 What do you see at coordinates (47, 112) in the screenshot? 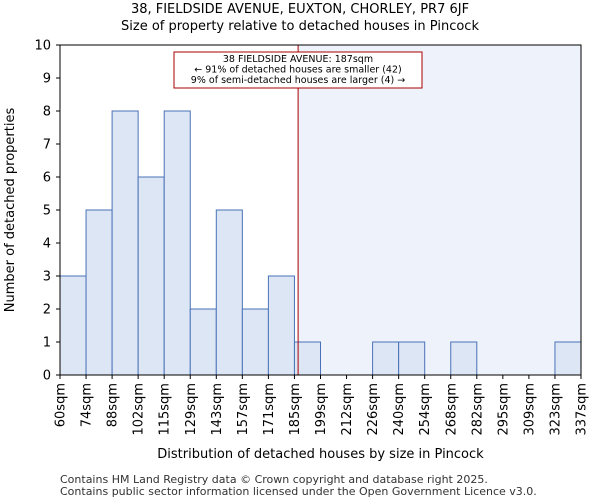
I see `y-tick-label: 8` at bounding box center [47, 112].